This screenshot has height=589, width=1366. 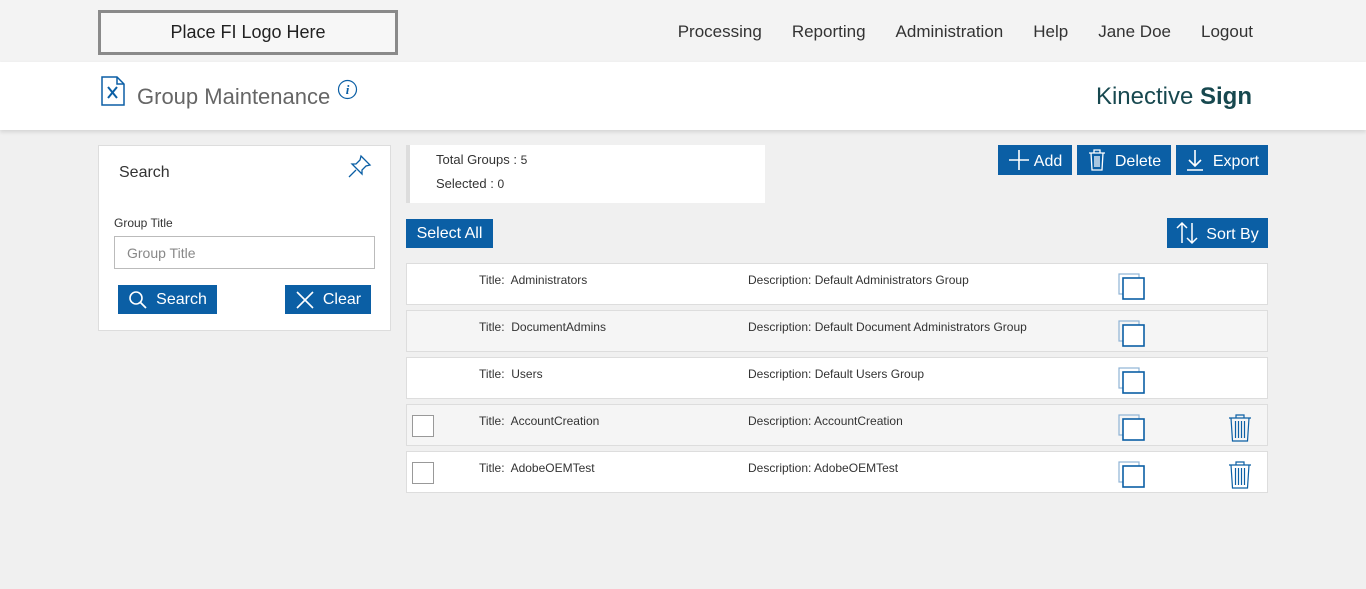 I want to click on row-description: Description: AccountCreation, so click(x=825, y=421).